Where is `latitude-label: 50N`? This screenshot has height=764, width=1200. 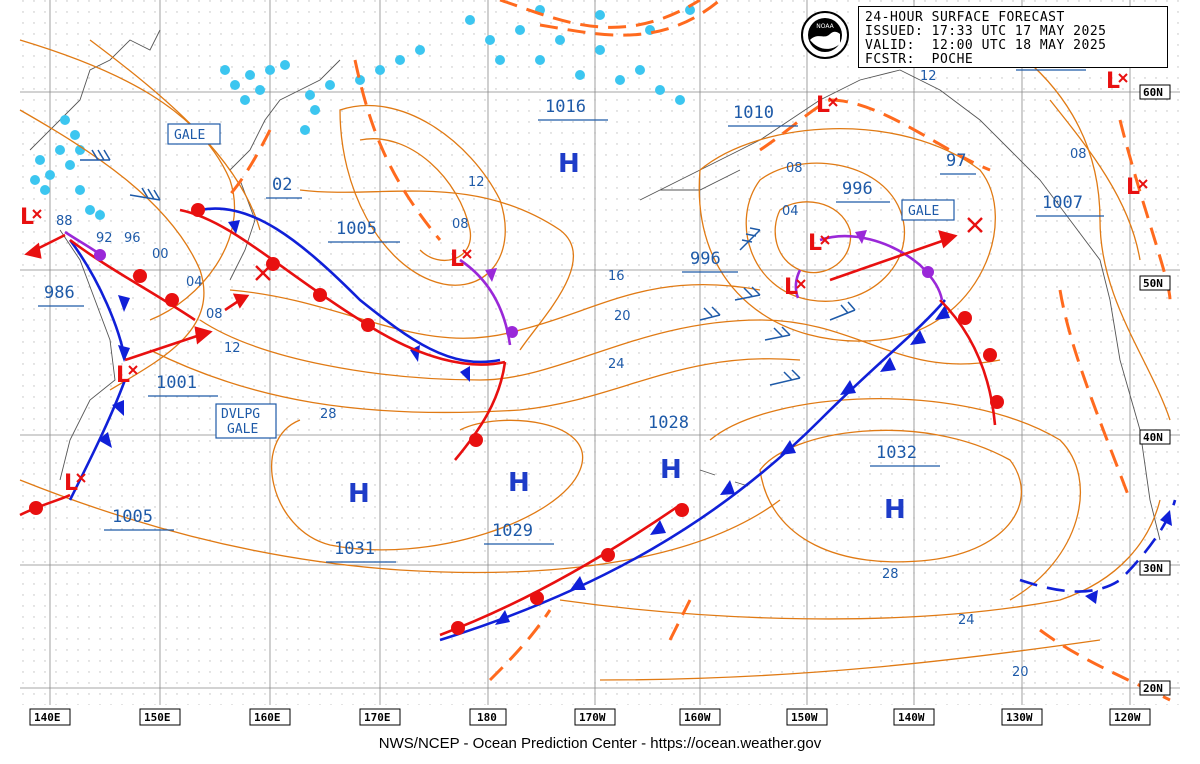 latitude-label: 50N is located at coordinates (1153, 283).